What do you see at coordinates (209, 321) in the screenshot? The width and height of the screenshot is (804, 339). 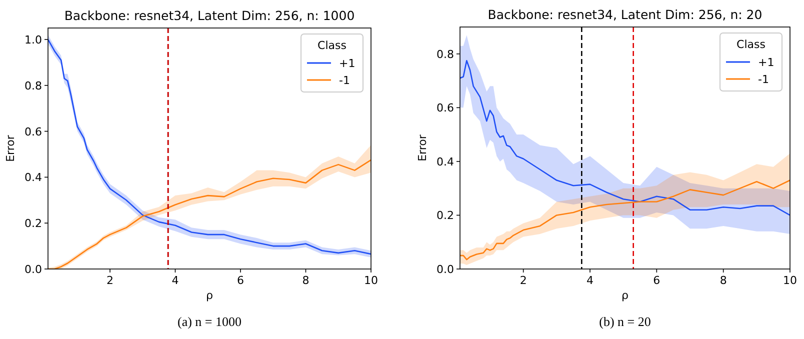 I see `text: (a) n = 1000` at bounding box center [209, 321].